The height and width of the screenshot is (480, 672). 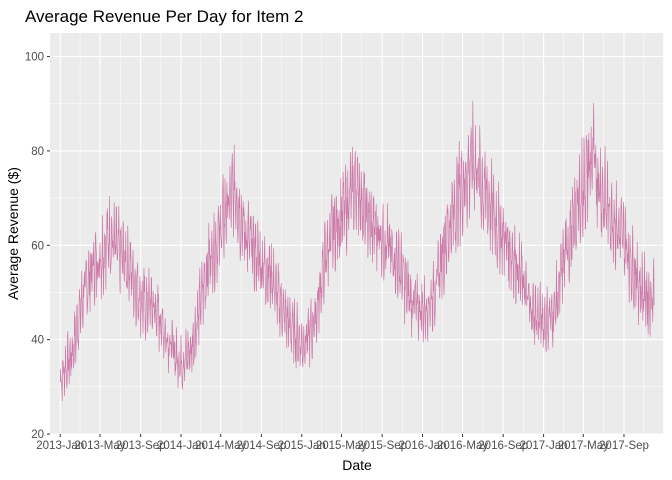 I want to click on chart-title: Average Revenue Per Day for Item 2, so click(x=164, y=16).